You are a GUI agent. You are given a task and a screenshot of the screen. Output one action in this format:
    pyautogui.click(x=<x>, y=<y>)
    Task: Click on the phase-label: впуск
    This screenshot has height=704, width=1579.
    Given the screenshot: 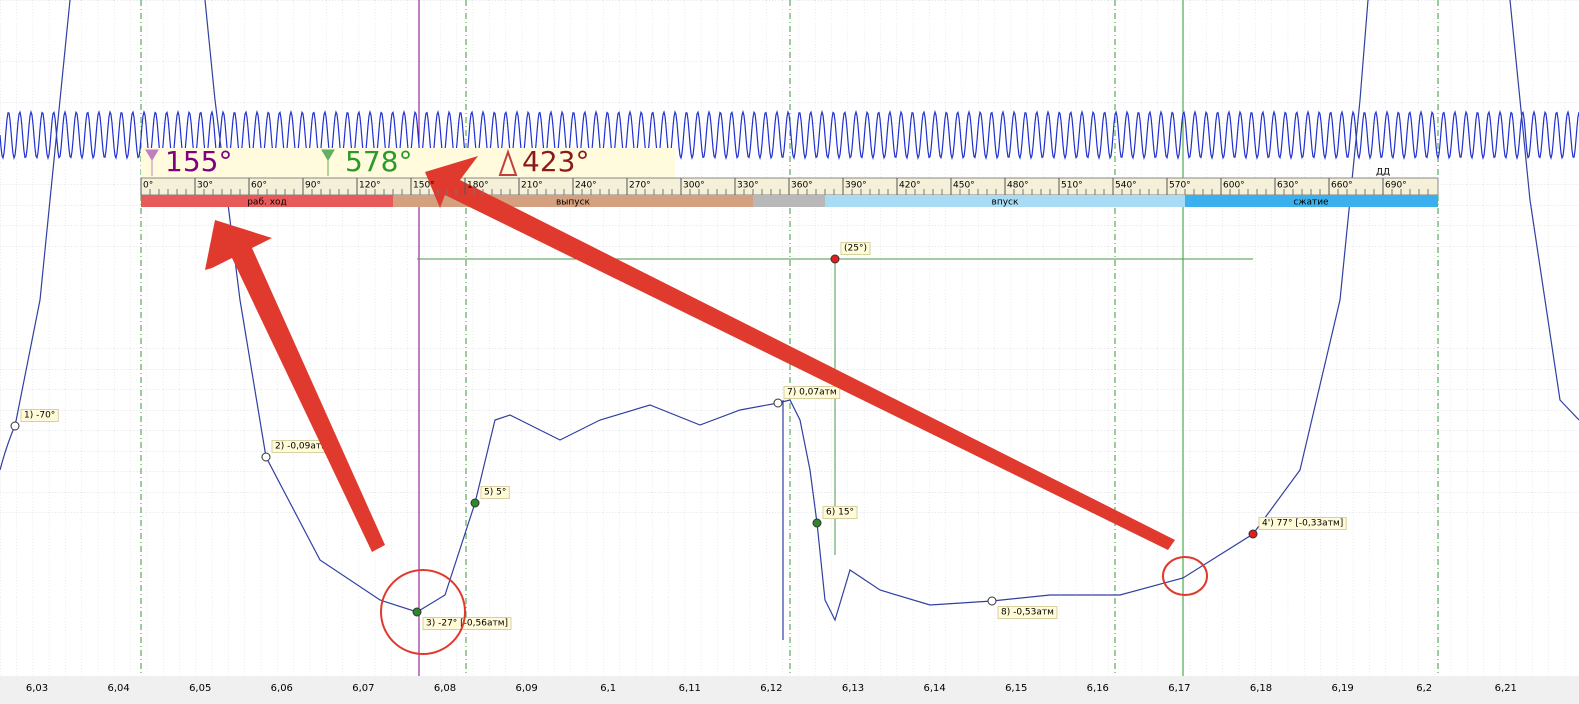 What is the action you would take?
    pyautogui.click(x=1005, y=203)
    